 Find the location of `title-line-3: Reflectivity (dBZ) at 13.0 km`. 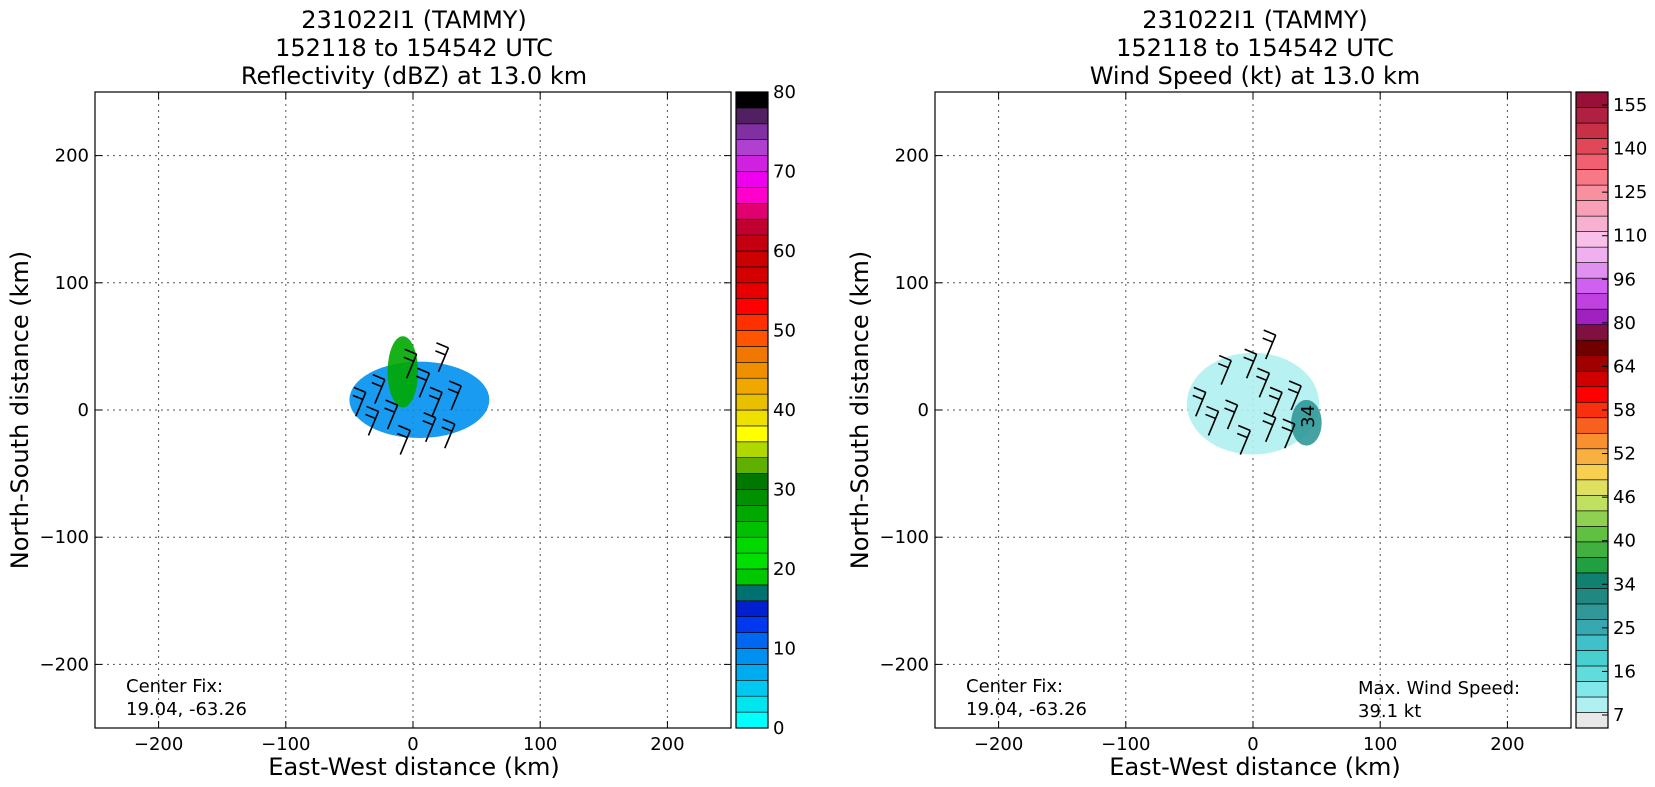

title-line-3: Reflectivity (dBZ) at 13.0 km is located at coordinates (414, 76).